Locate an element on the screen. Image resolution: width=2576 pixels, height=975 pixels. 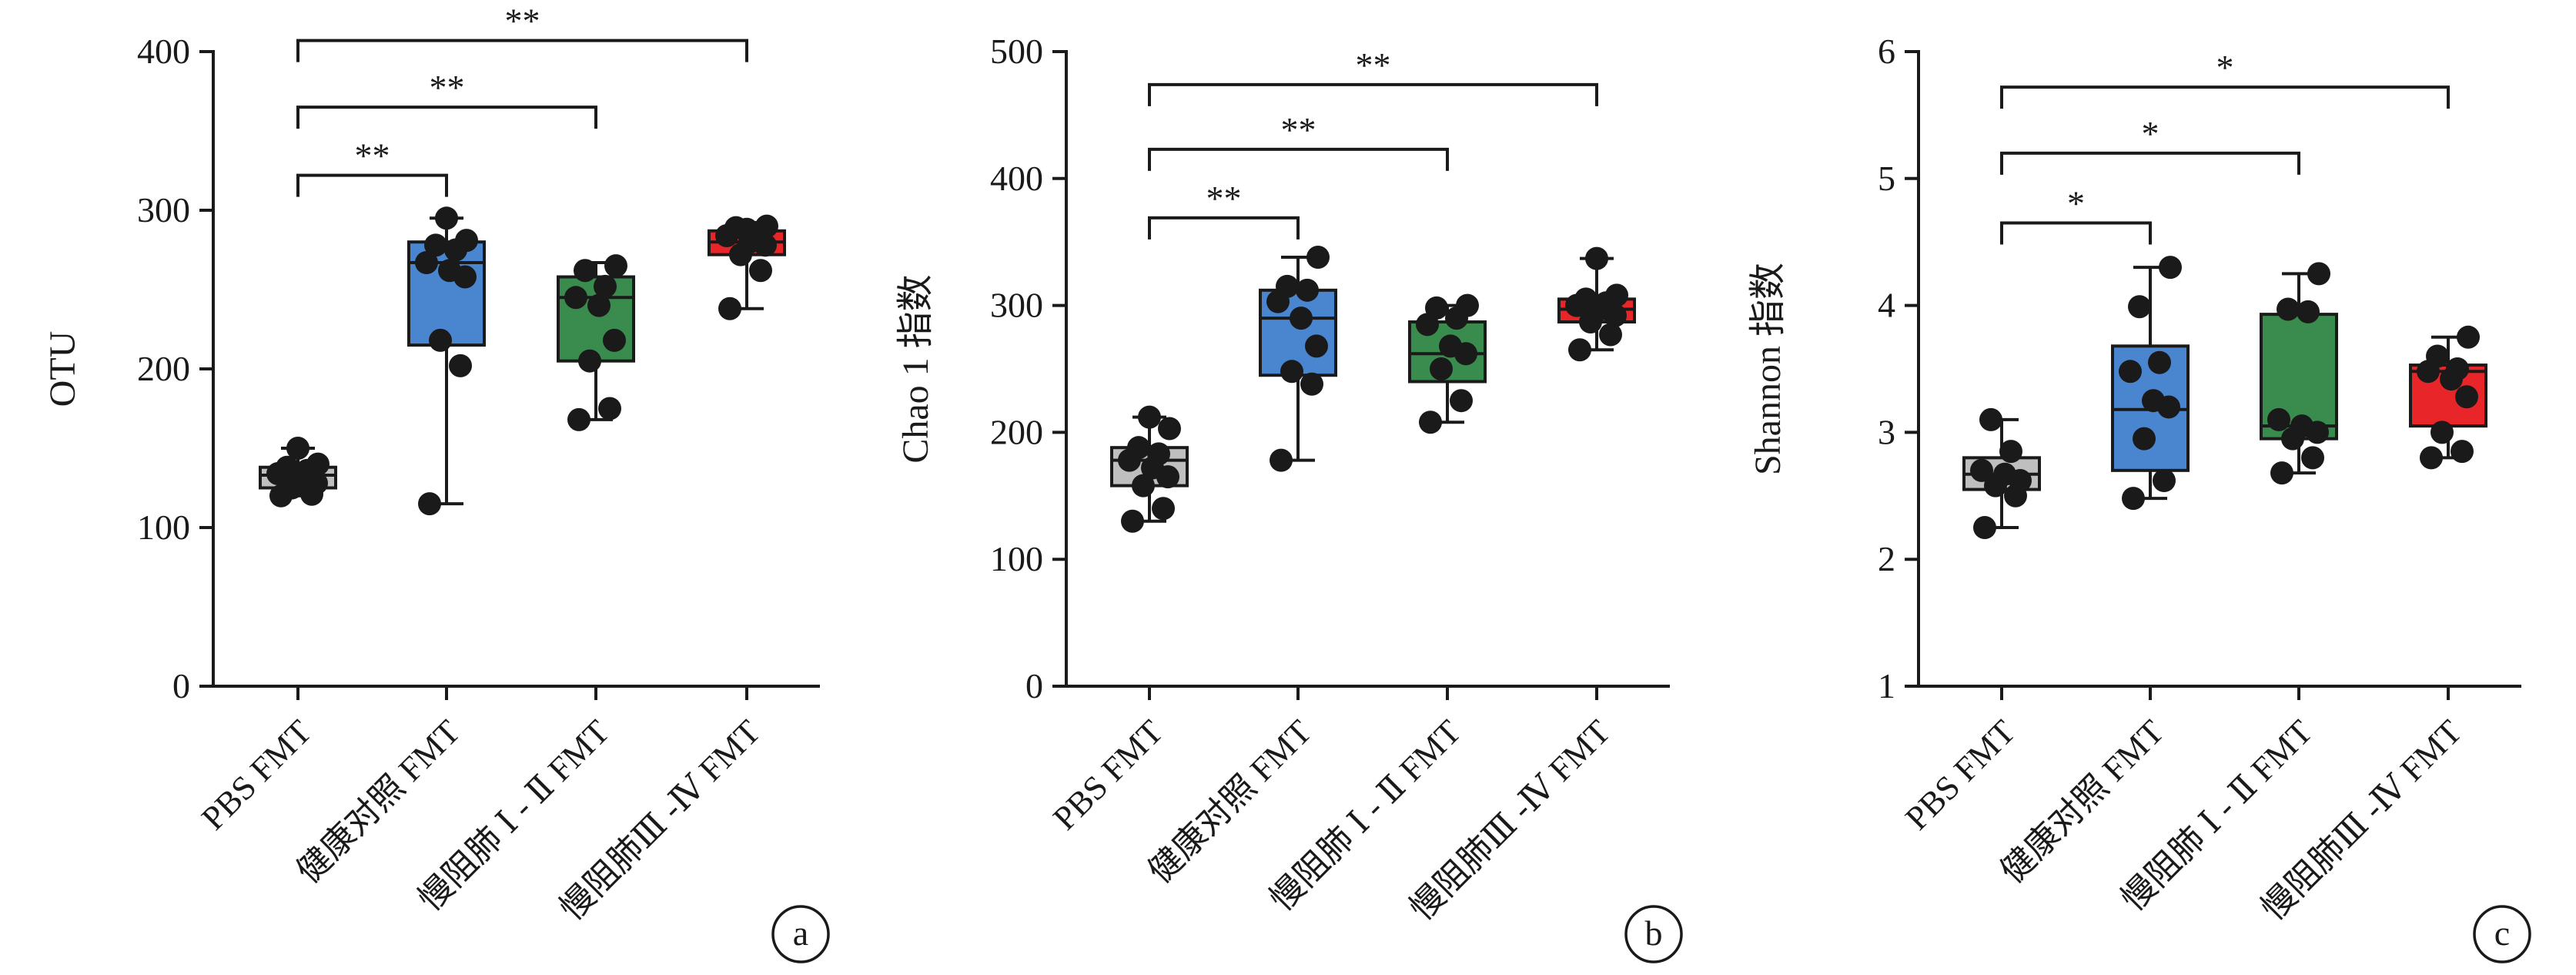
y-tick-label: 3 is located at coordinates (1887, 431).